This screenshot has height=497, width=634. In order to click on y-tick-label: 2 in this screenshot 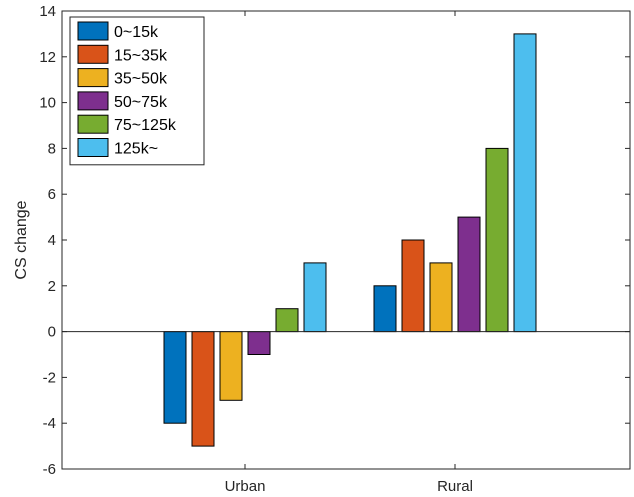, I will do `click(52, 286)`.